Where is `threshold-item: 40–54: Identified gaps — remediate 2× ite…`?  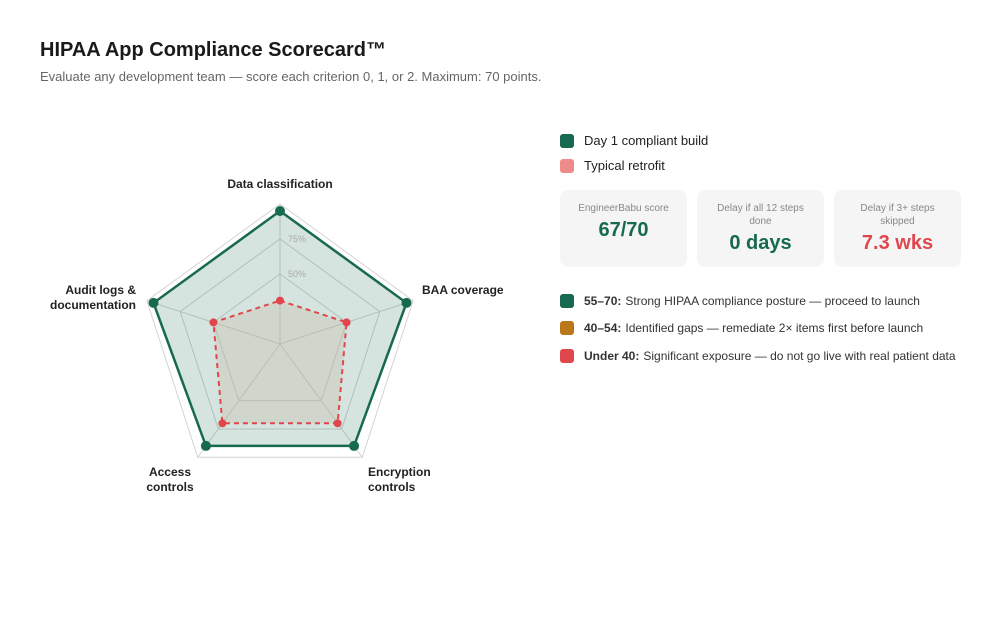 threshold-item: 40–54: Identified gaps — remediate 2× ite… is located at coordinates (758, 329).